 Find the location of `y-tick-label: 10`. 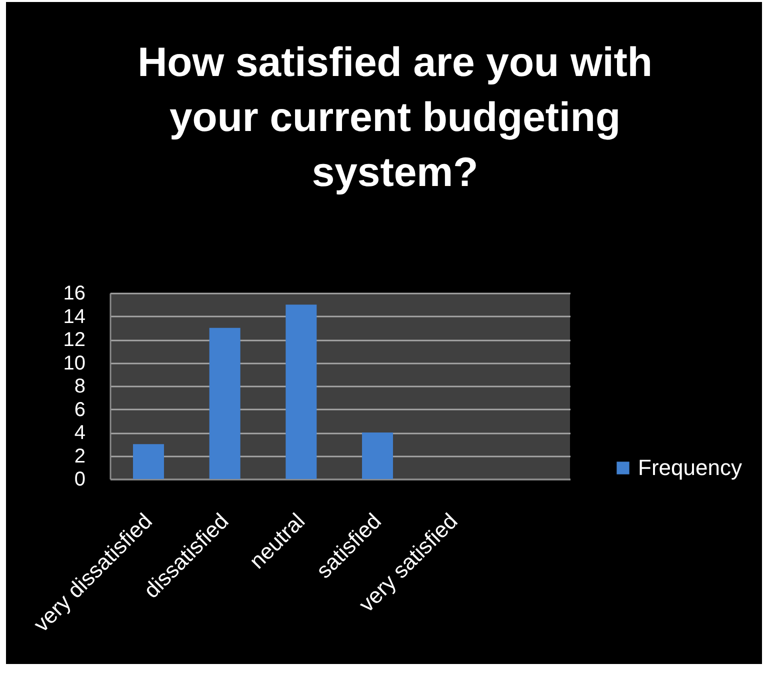

y-tick-label: 10 is located at coordinates (74, 363).